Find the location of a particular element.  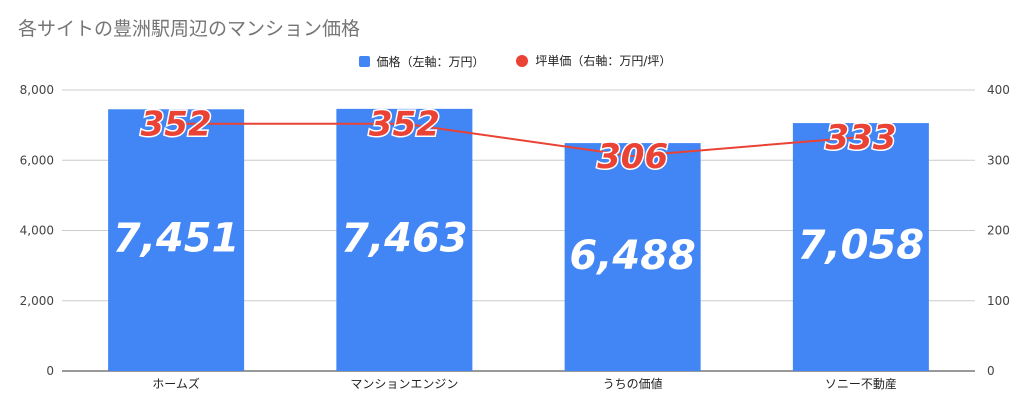

y-tick-right: 300 is located at coordinates (998, 160).